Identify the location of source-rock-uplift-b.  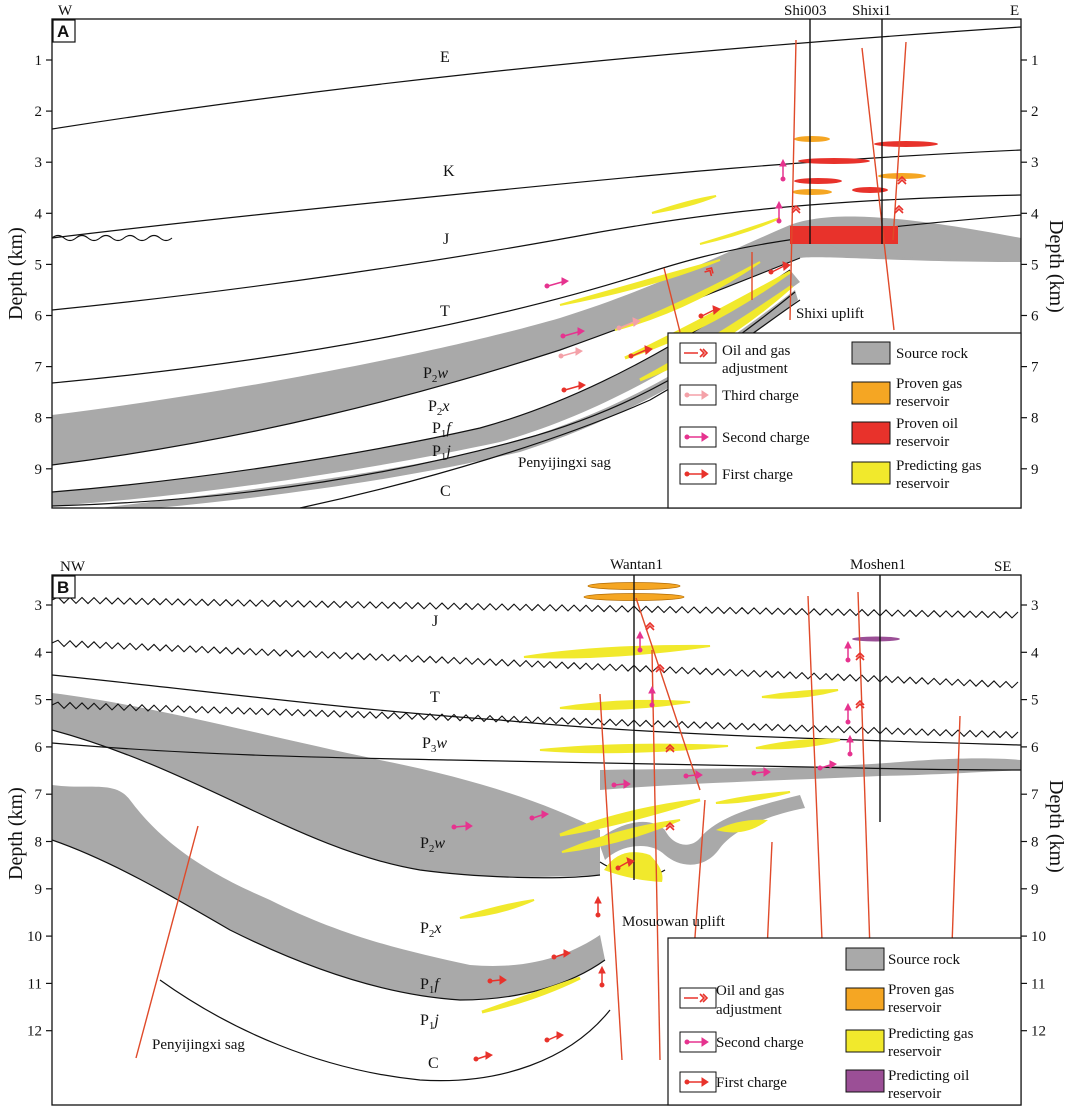
(701, 830).